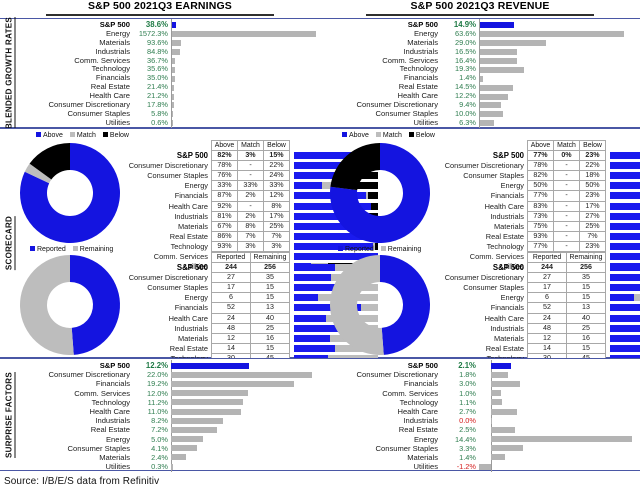 The image size is (640, 490). Describe the element at coordinates (251, 247) in the screenshot. I see `table-cell: 3%` at that location.